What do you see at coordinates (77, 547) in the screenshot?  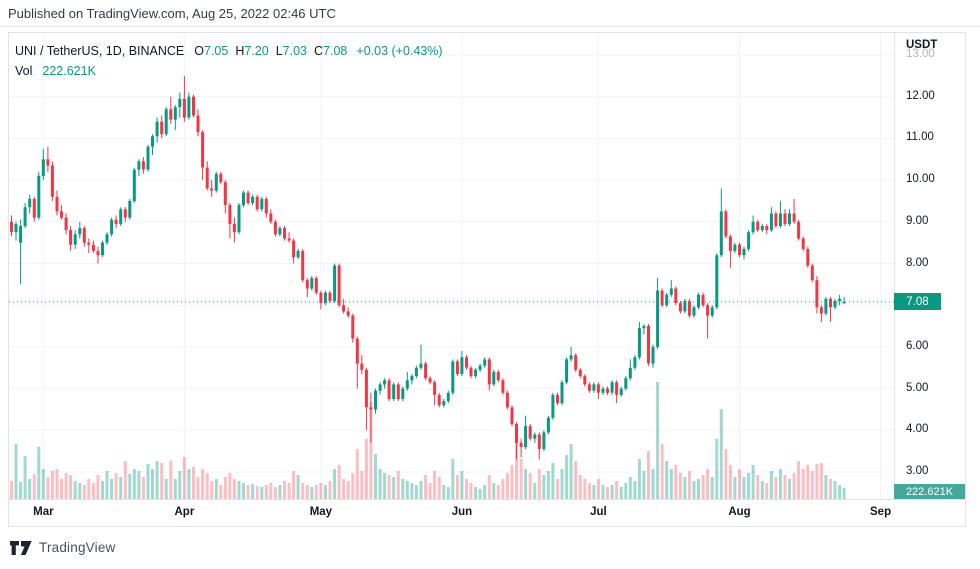 I see `tradingview-brand-link: TradingView` at bounding box center [77, 547].